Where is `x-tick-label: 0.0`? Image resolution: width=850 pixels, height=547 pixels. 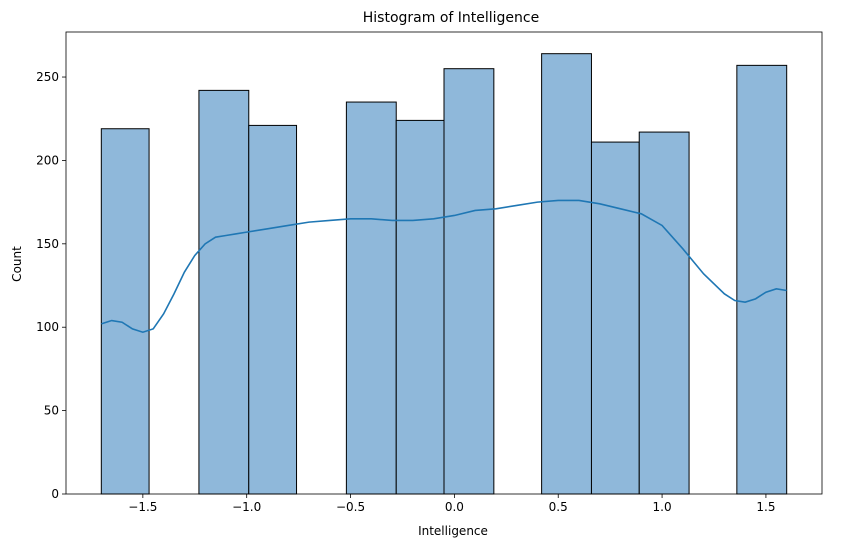 x-tick-label: 0.0 is located at coordinates (454, 507).